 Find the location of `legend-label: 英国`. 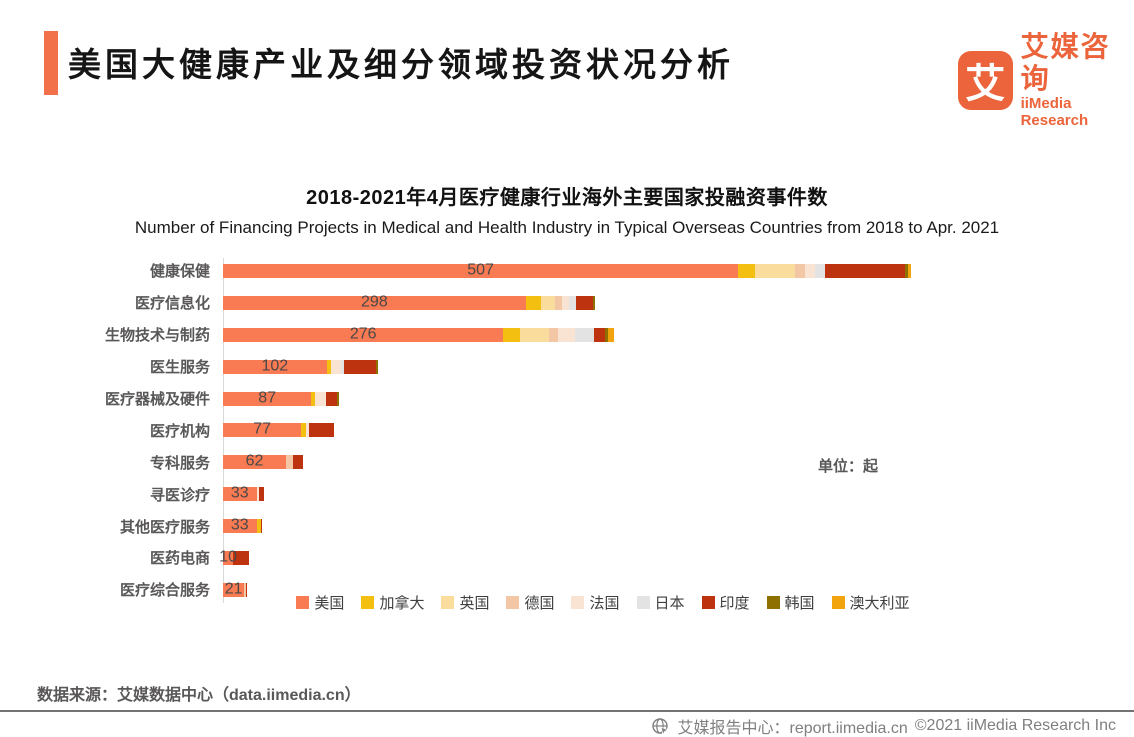

legend-label: 英国 is located at coordinates (474, 603).